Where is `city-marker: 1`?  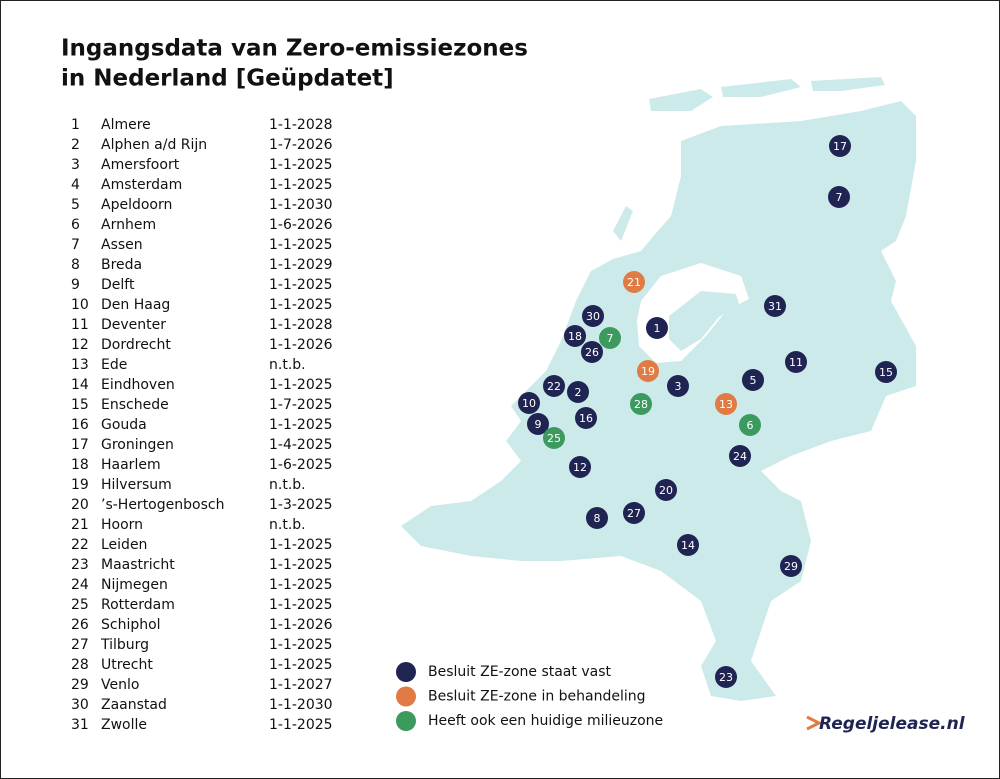
city-marker: 1 is located at coordinates (657, 328).